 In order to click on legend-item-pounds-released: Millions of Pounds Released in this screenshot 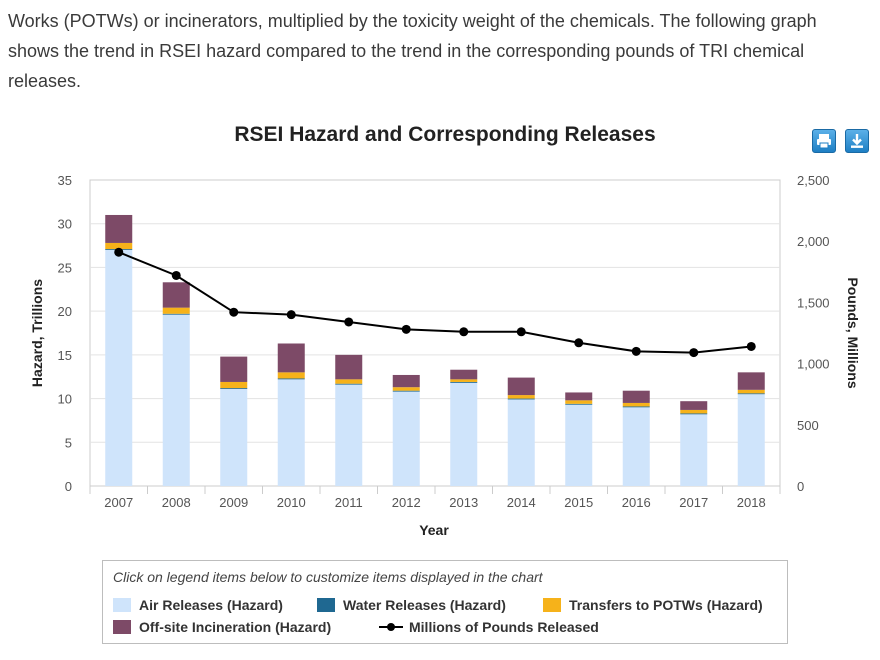, I will do `click(489, 627)`.